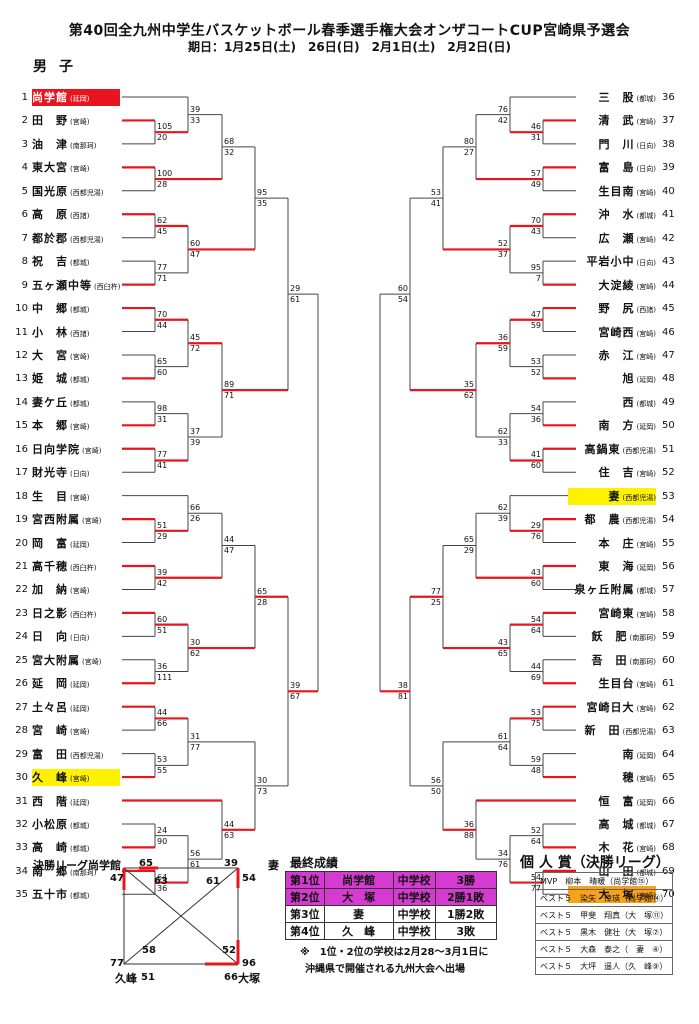  Describe the element at coordinates (262, 591) in the screenshot. I see `game-score: 65` at that location.